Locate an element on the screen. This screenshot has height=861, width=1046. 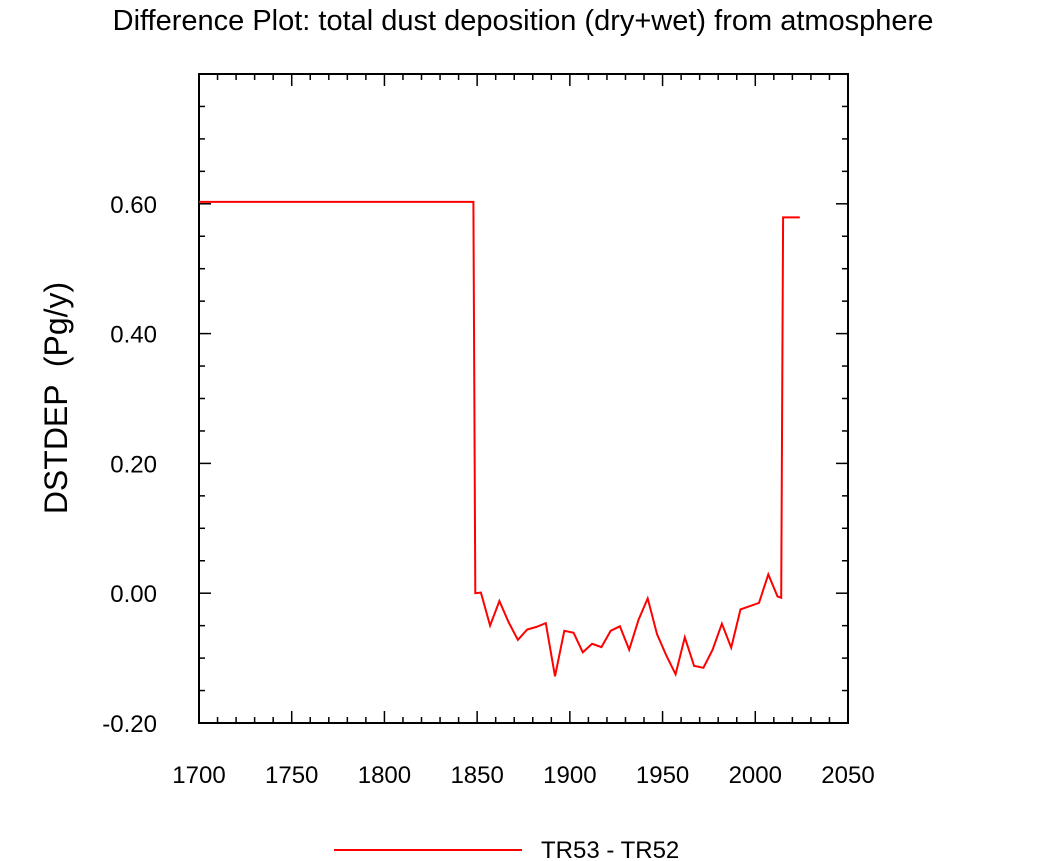
x-tick-label: 1700 is located at coordinates (198, 775).